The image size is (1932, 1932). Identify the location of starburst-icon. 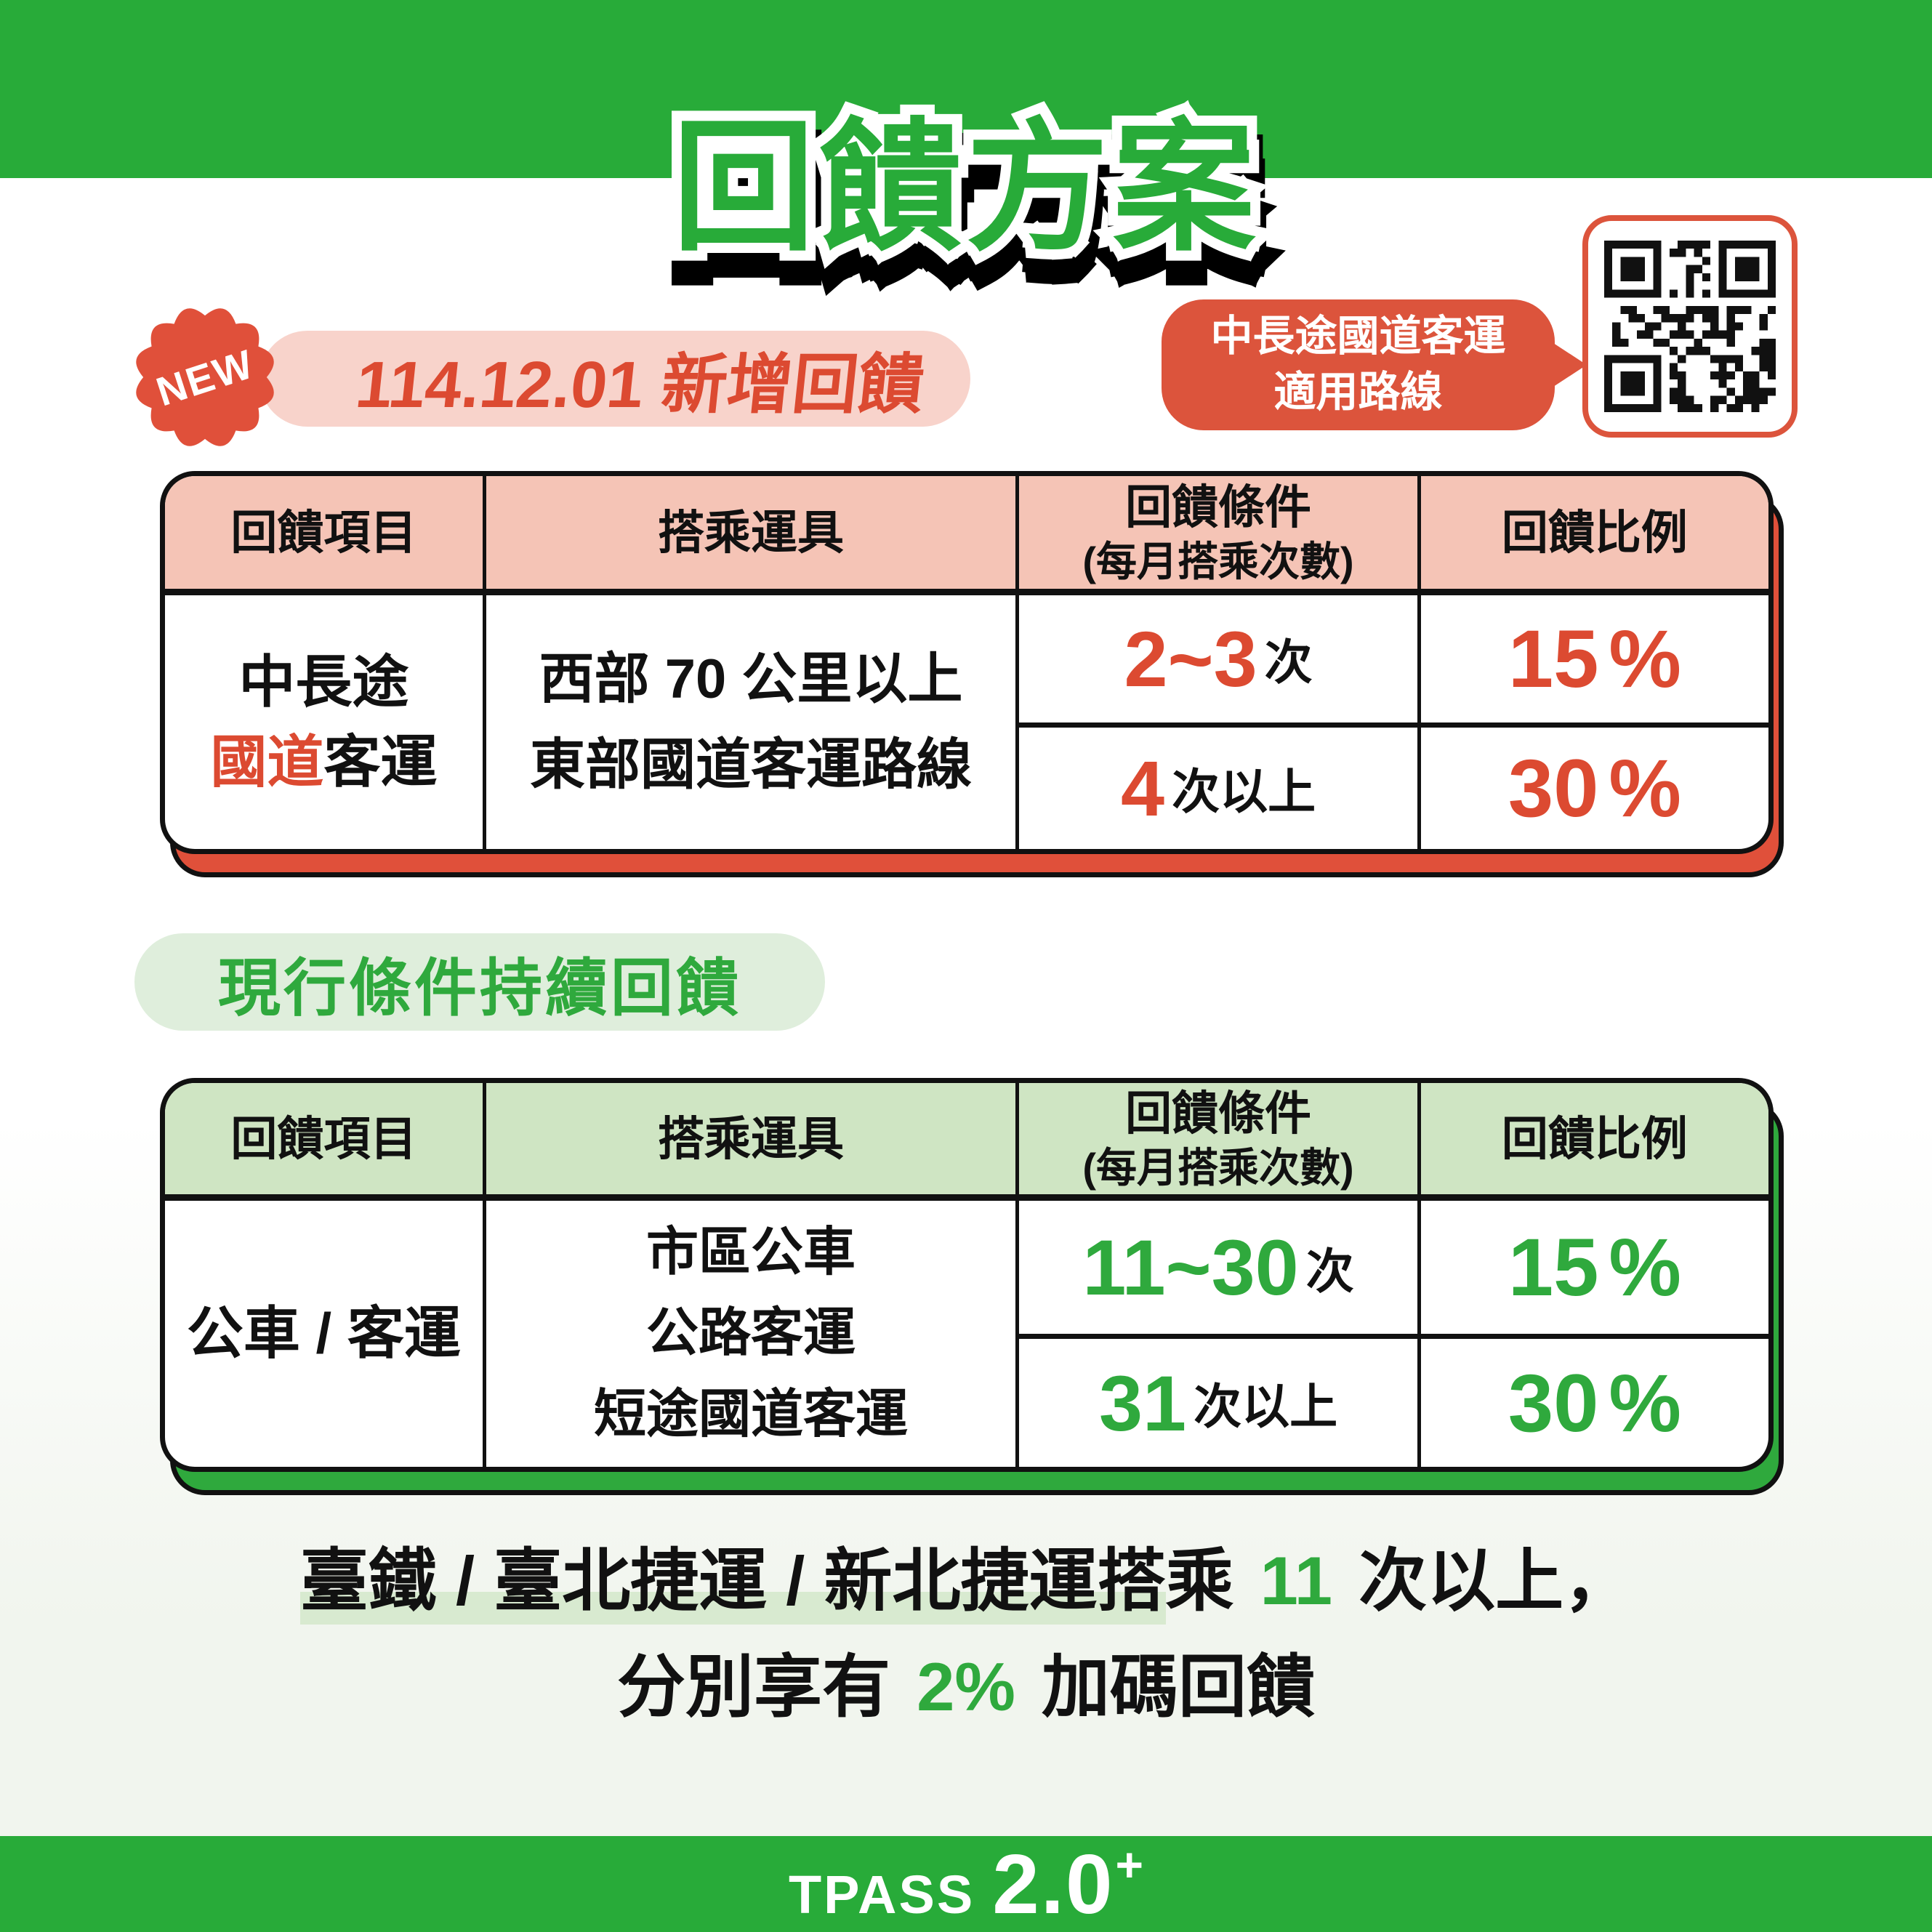
(205, 377).